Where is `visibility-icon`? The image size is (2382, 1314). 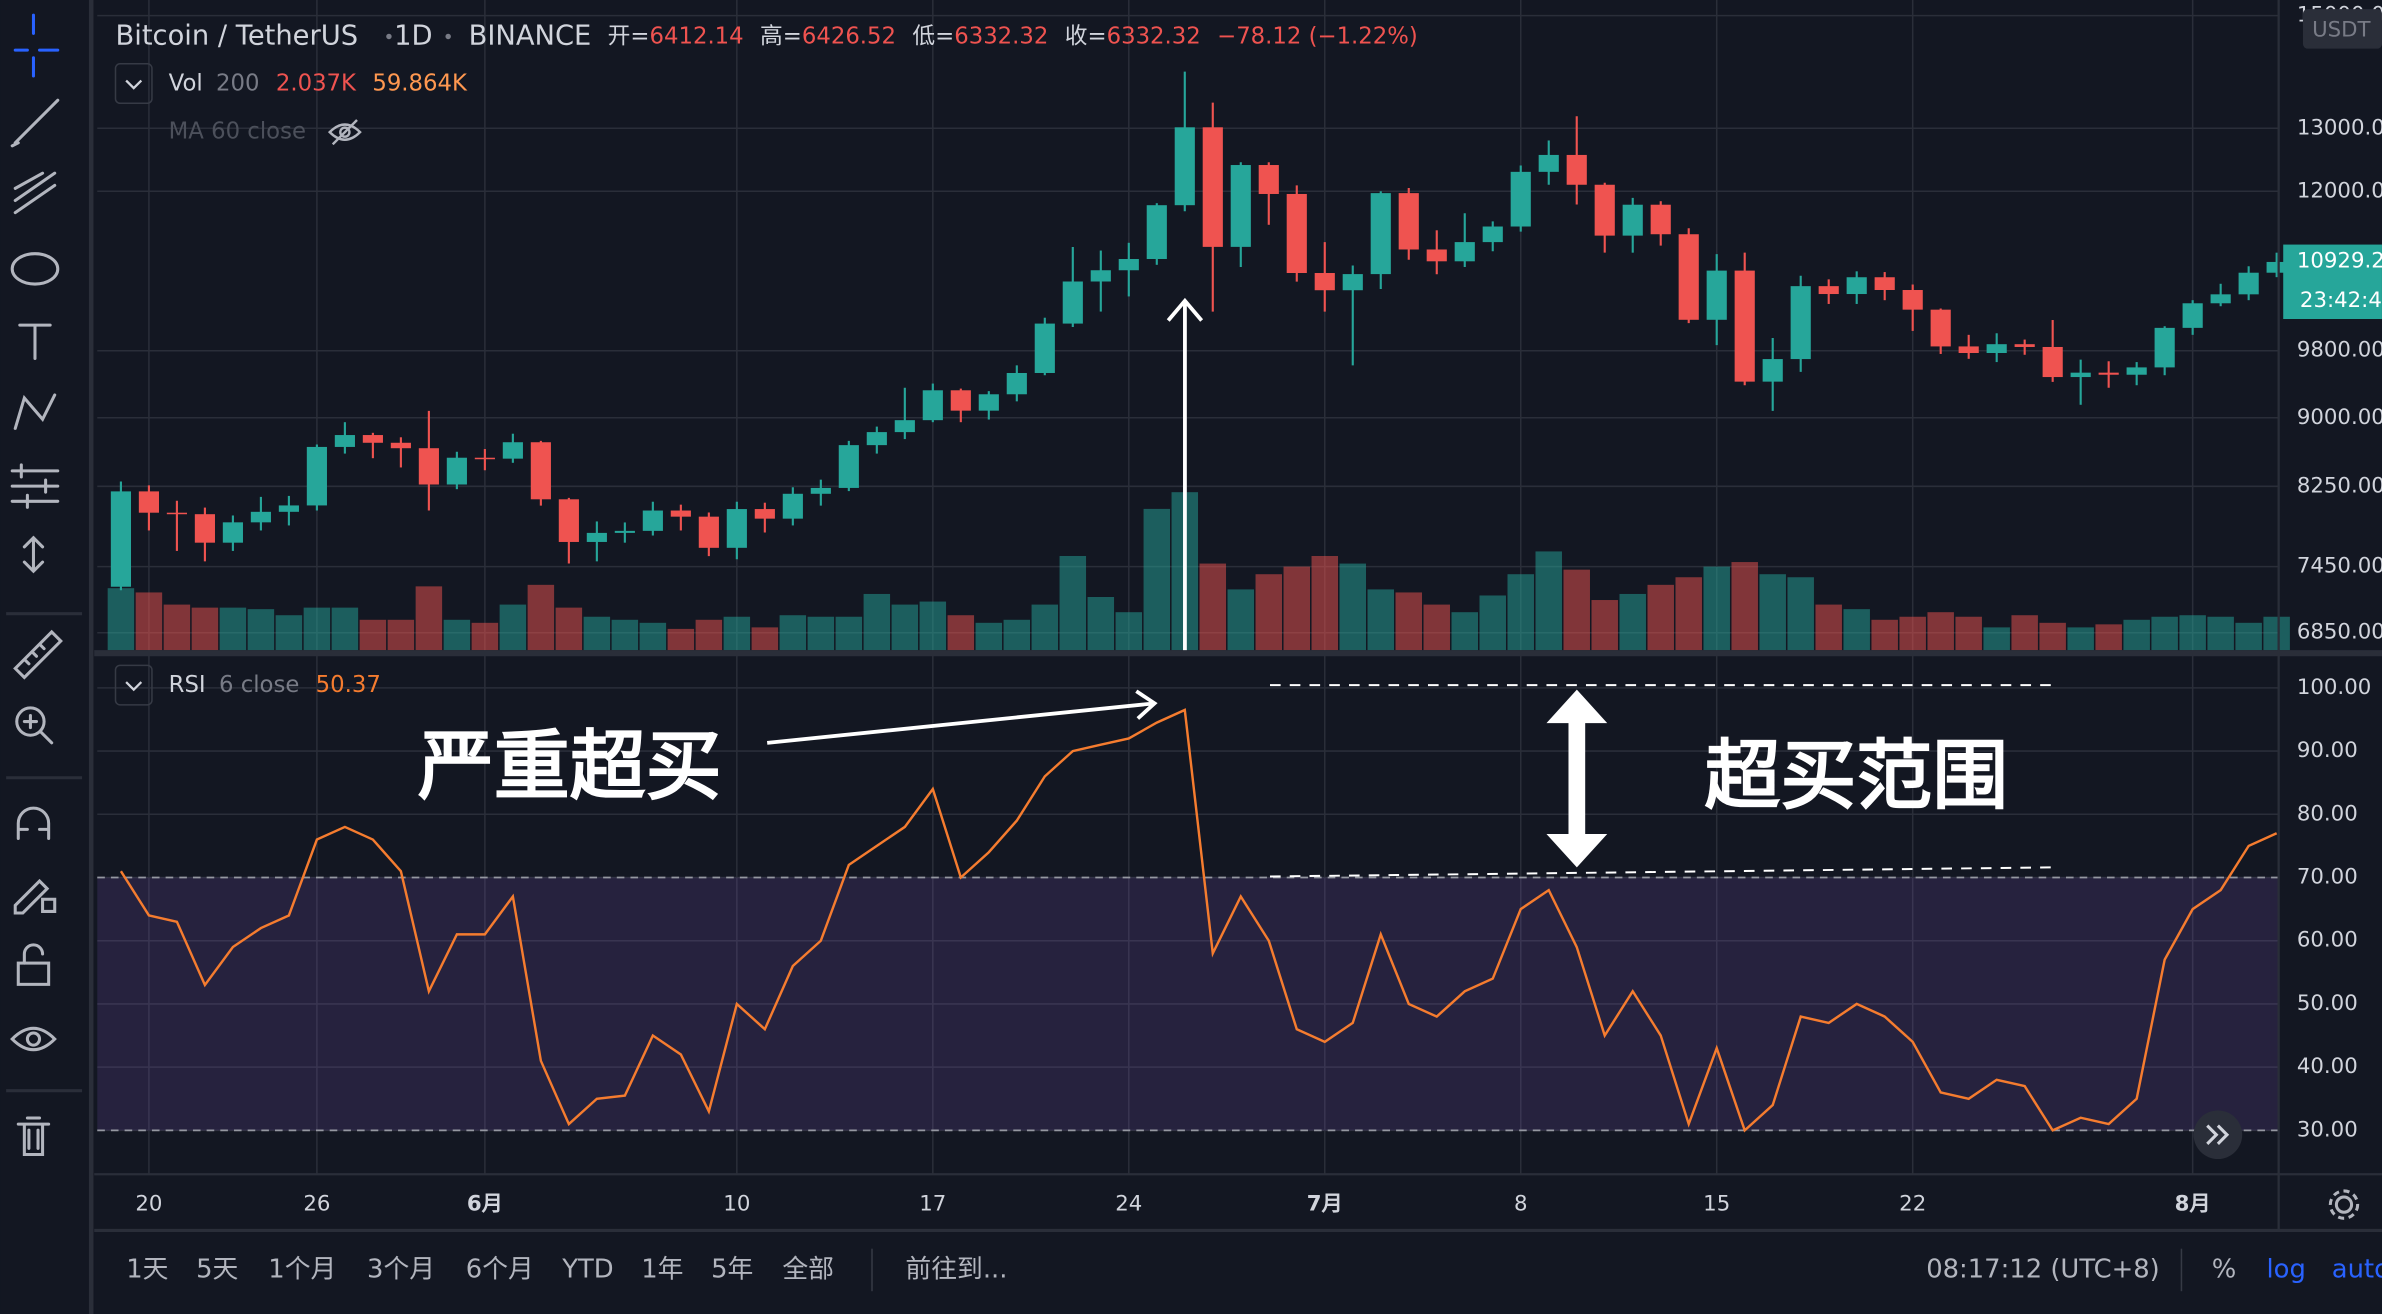 visibility-icon is located at coordinates (33, 1039).